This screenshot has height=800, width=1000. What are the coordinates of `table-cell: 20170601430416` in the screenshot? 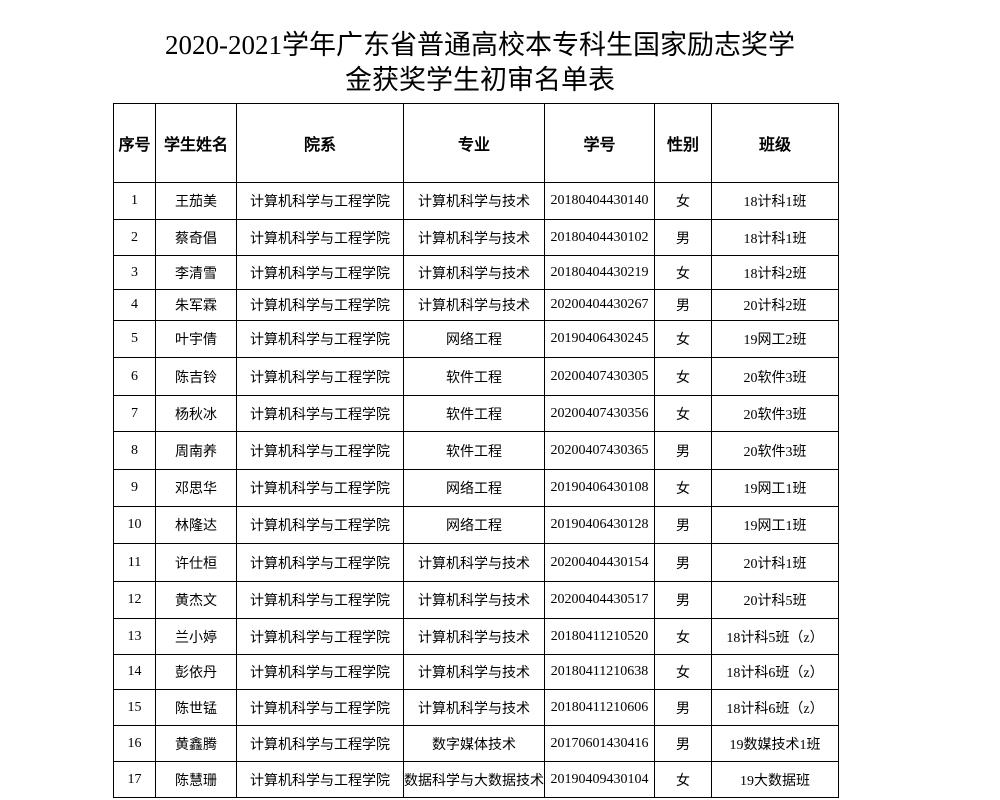 It's located at (599, 743).